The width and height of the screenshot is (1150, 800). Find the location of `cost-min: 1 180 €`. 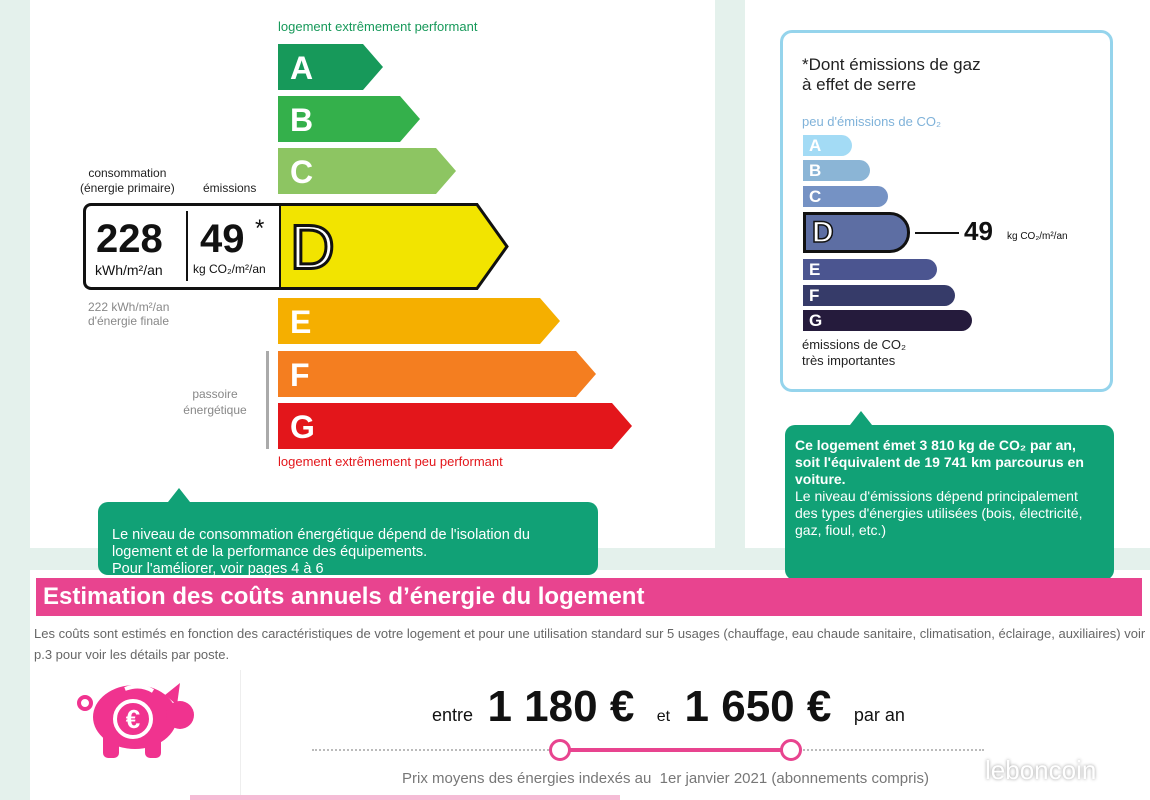

cost-min: 1 180 € is located at coordinates (561, 706).